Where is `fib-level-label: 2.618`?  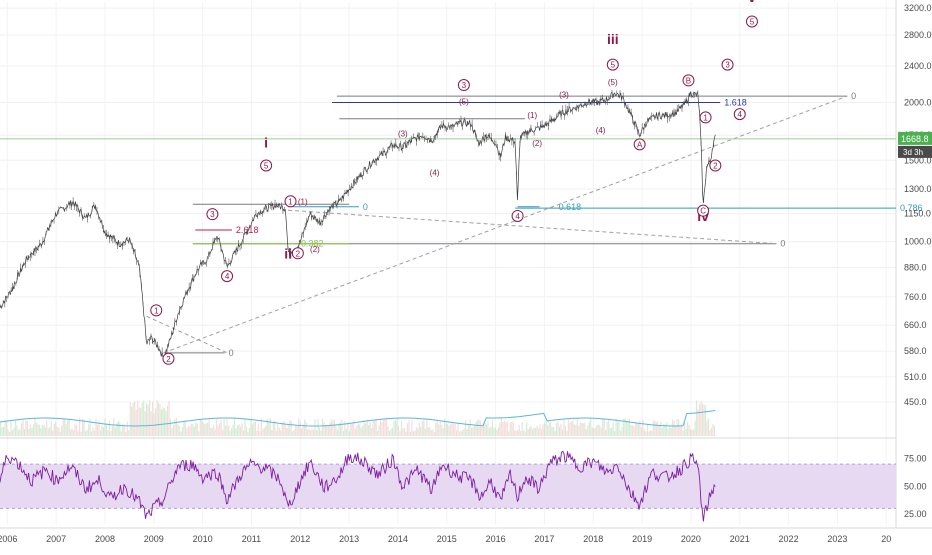
fib-level-label: 2.618 is located at coordinates (247, 230).